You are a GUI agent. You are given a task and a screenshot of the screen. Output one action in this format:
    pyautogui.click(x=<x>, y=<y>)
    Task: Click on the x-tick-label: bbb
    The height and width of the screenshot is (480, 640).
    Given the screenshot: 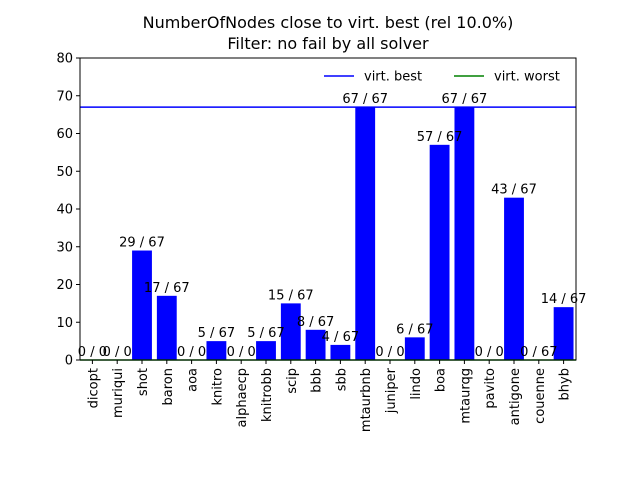 What is the action you would take?
    pyautogui.click(x=317, y=380)
    